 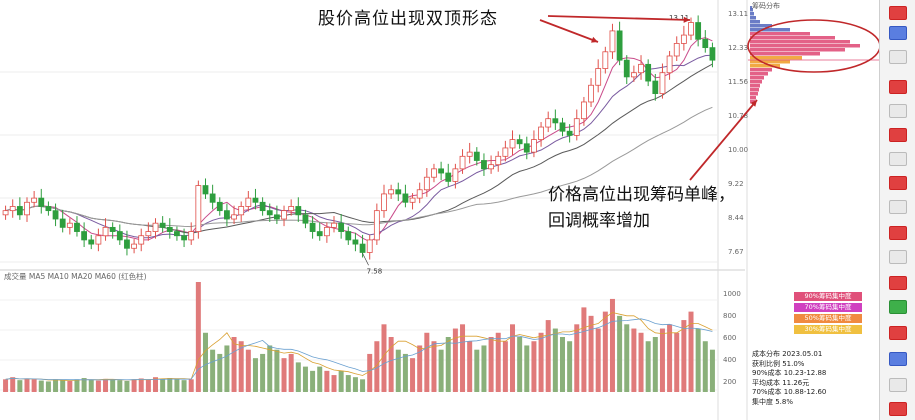 I want to click on high-price-label: 13.11, so click(x=679, y=18).